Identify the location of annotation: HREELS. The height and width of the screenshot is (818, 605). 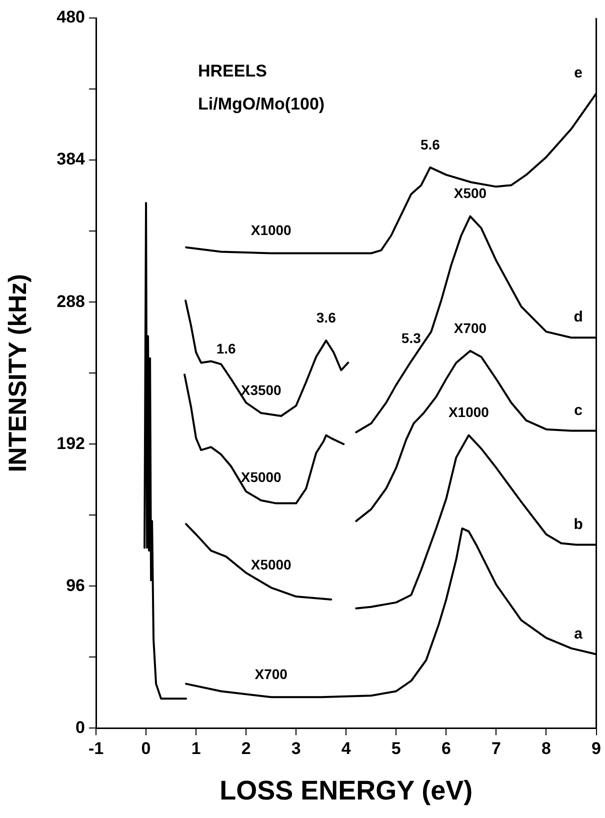
(232, 71).